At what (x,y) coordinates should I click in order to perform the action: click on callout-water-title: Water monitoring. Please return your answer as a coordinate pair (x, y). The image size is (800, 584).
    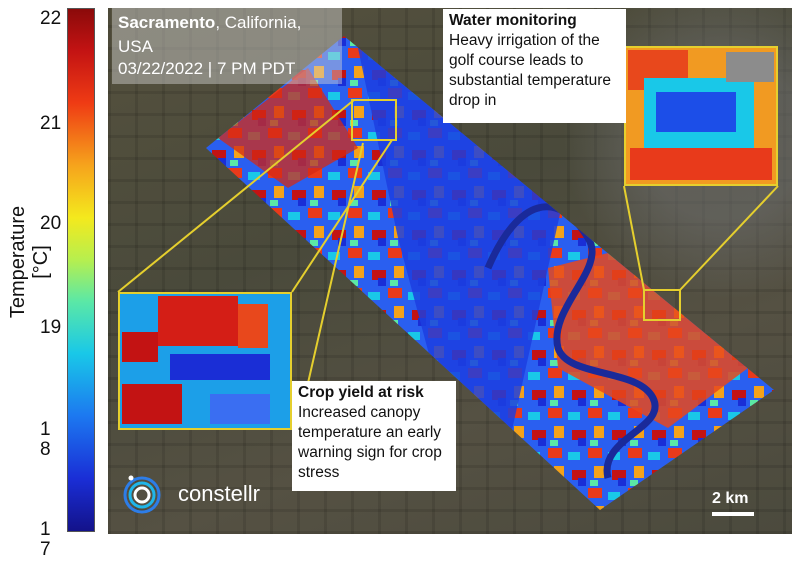
    Looking at the image, I should click on (513, 20).